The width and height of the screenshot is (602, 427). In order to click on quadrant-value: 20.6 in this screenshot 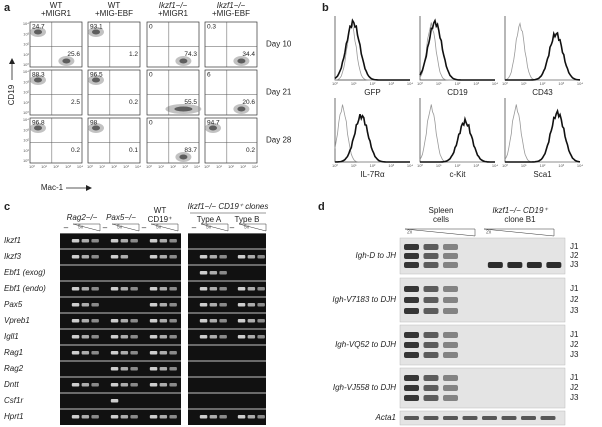, I will do `click(248, 102)`.